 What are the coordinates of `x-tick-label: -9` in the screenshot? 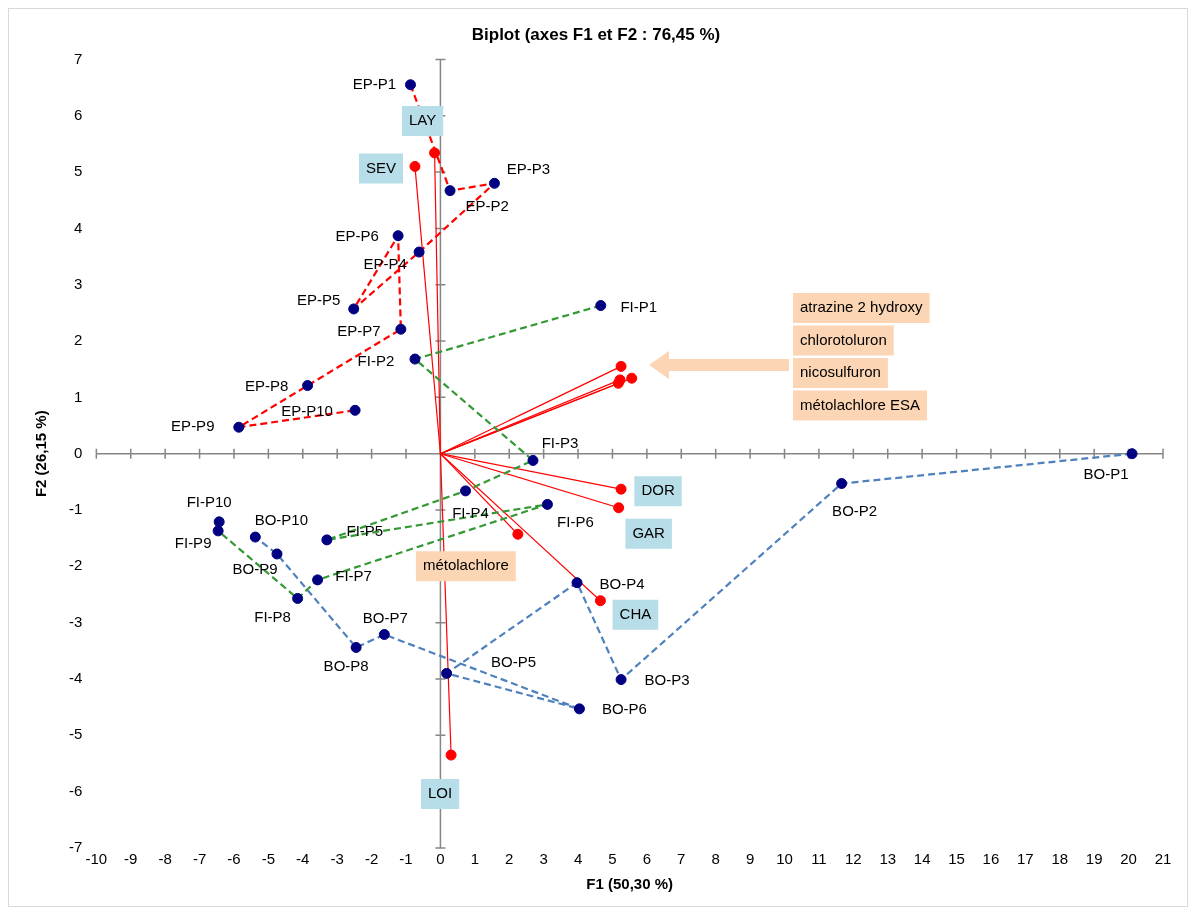 It's located at (131, 859).